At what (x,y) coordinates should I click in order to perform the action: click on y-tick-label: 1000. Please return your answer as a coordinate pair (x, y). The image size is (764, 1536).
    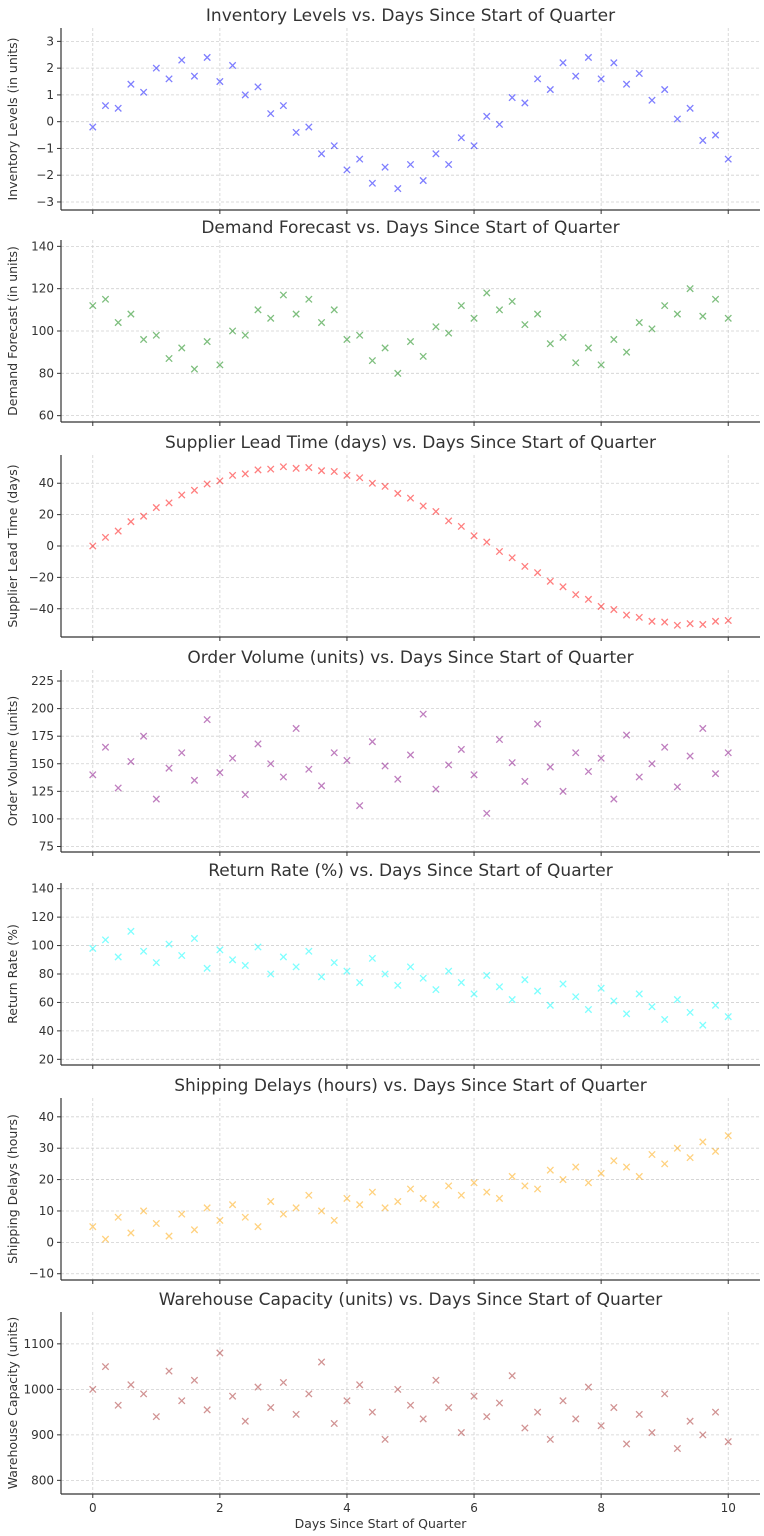
    Looking at the image, I should click on (38, 1389).